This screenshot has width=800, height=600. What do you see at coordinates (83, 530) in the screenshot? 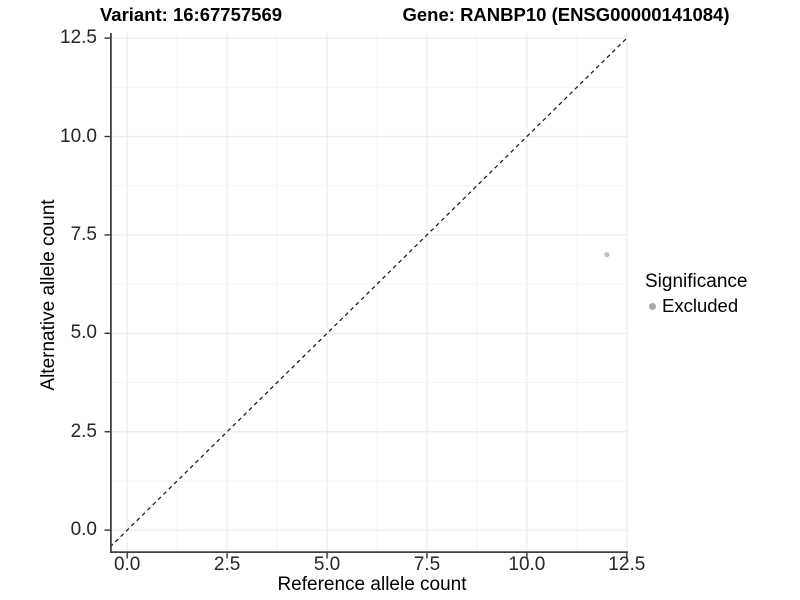
I see `y-tick-label: 0.0` at bounding box center [83, 530].